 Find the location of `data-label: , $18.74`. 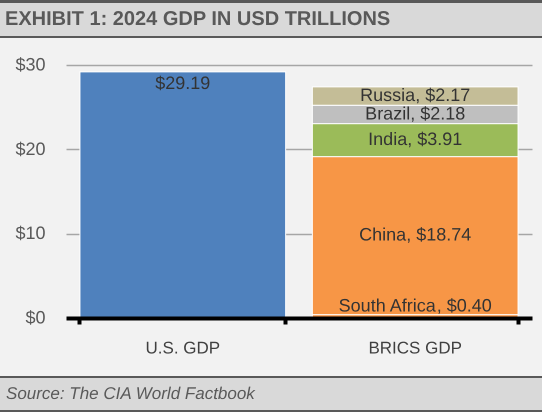

data-label: , $18.74 is located at coordinates (439, 234).